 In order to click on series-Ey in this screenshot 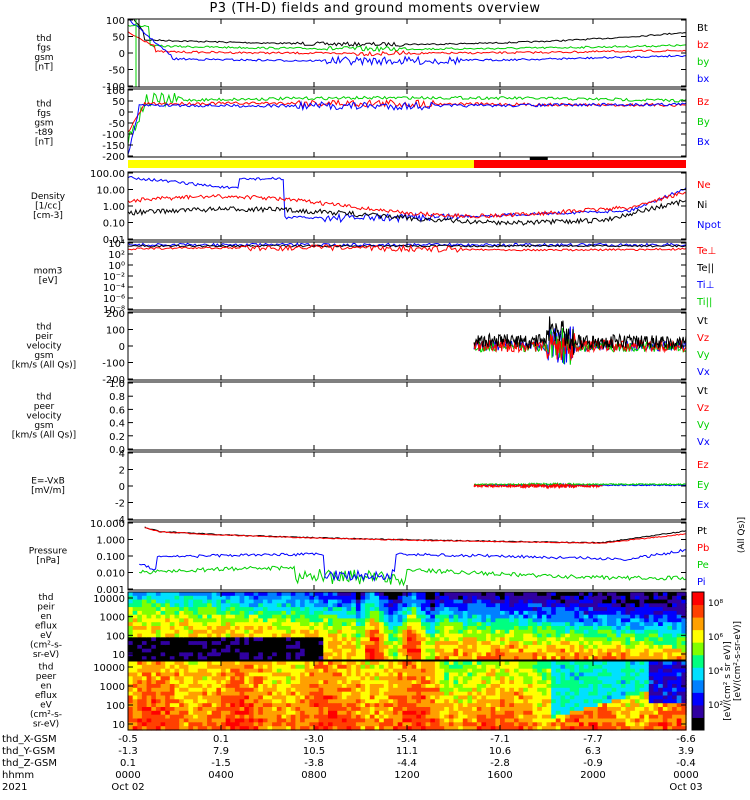, I will do `click(579, 484)`.